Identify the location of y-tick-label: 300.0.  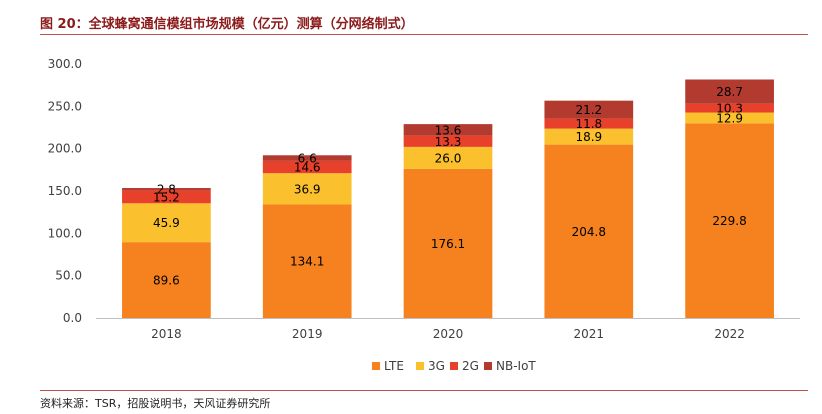
(65, 64).